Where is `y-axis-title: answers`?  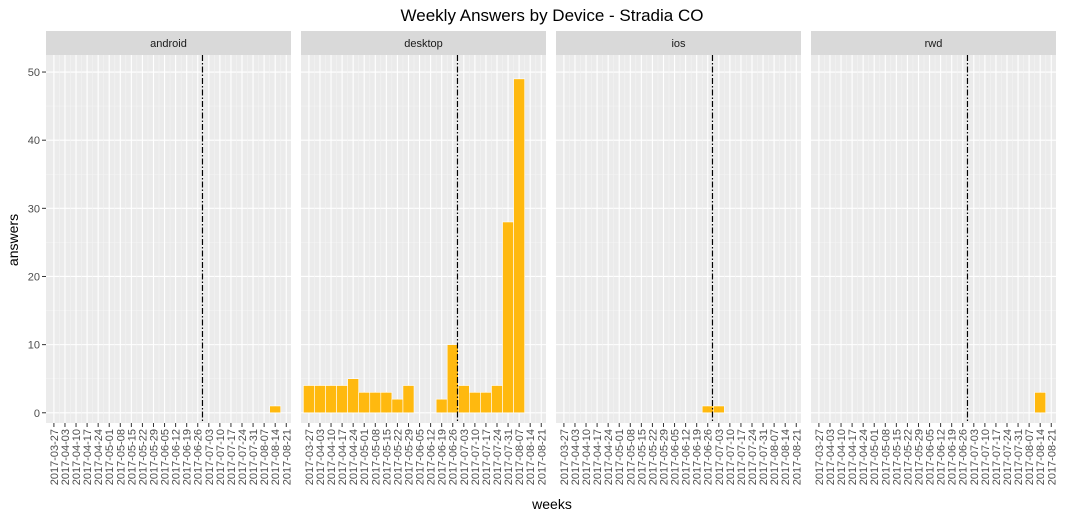
y-axis-title: answers is located at coordinates (13, 240).